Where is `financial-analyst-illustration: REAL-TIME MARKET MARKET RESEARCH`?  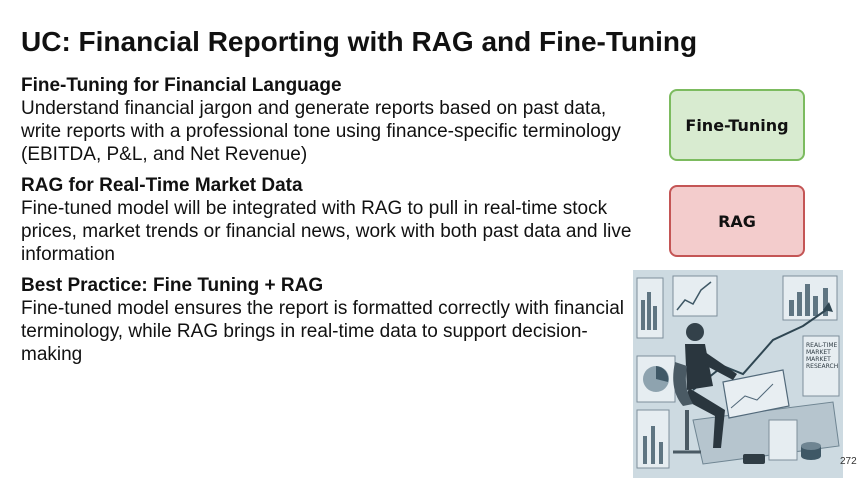 financial-analyst-illustration: REAL-TIME MARKET MARKET RESEARCH is located at coordinates (738, 374).